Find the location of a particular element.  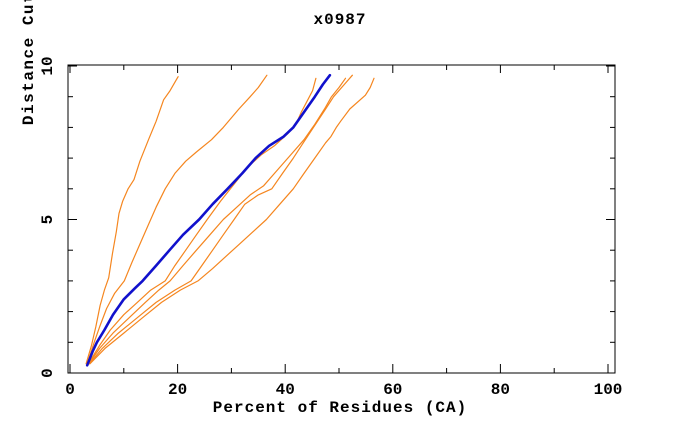

x-tick-label: 0 is located at coordinates (70, 390).